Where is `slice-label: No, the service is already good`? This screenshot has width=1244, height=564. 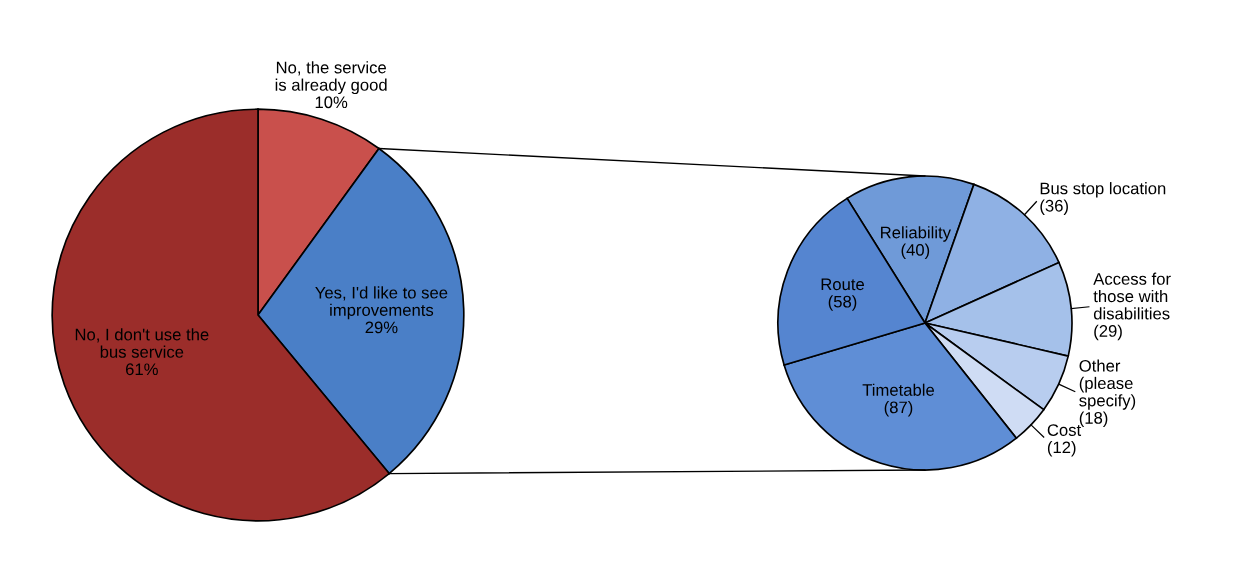
slice-label: No, the service is already good is located at coordinates (331, 78).